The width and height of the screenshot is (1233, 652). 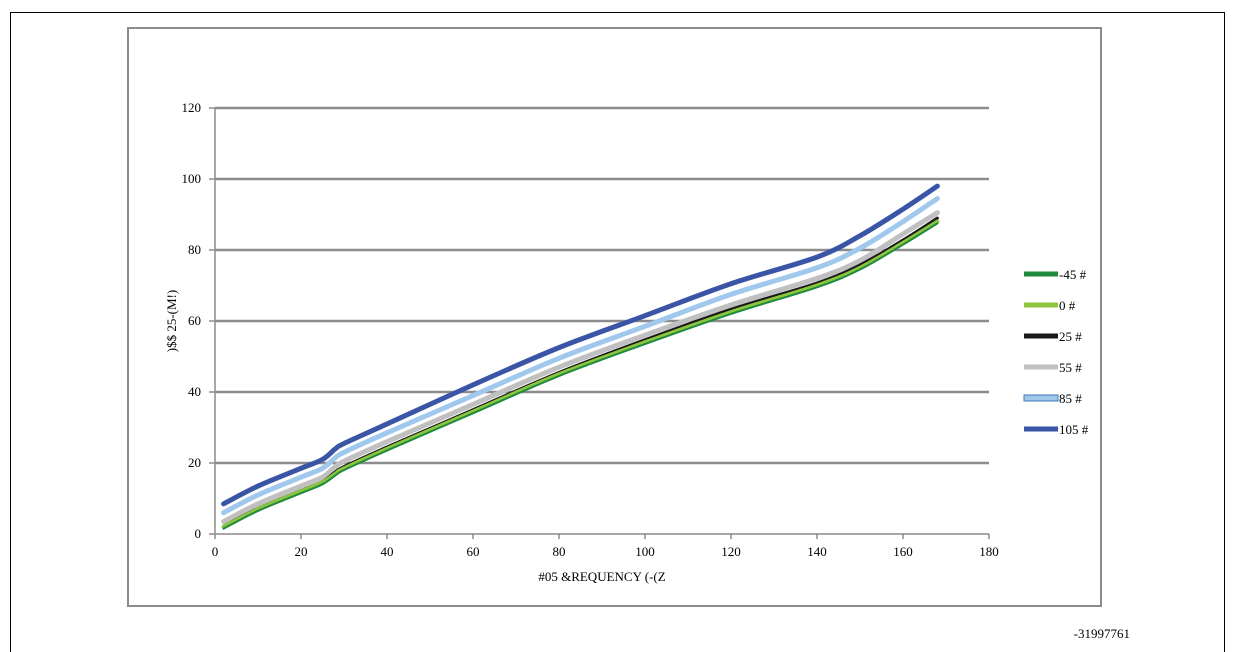 What do you see at coordinates (194, 462) in the screenshot?
I see `y-tick-label-20: 20` at bounding box center [194, 462].